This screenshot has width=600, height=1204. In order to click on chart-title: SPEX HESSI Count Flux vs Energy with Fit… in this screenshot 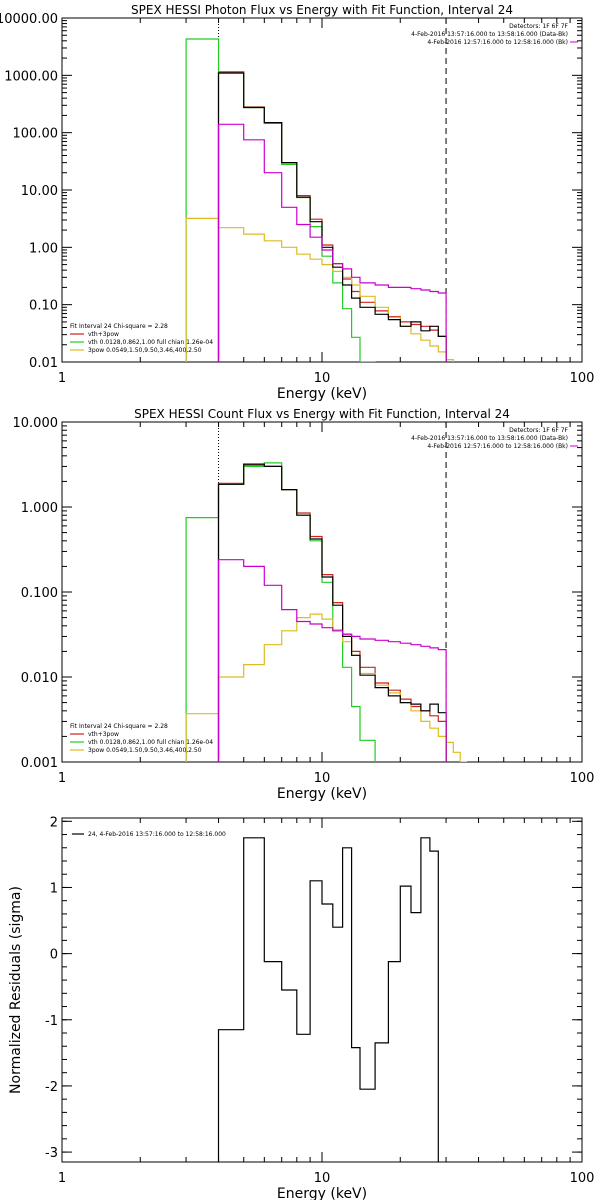, I will do `click(322, 414)`.